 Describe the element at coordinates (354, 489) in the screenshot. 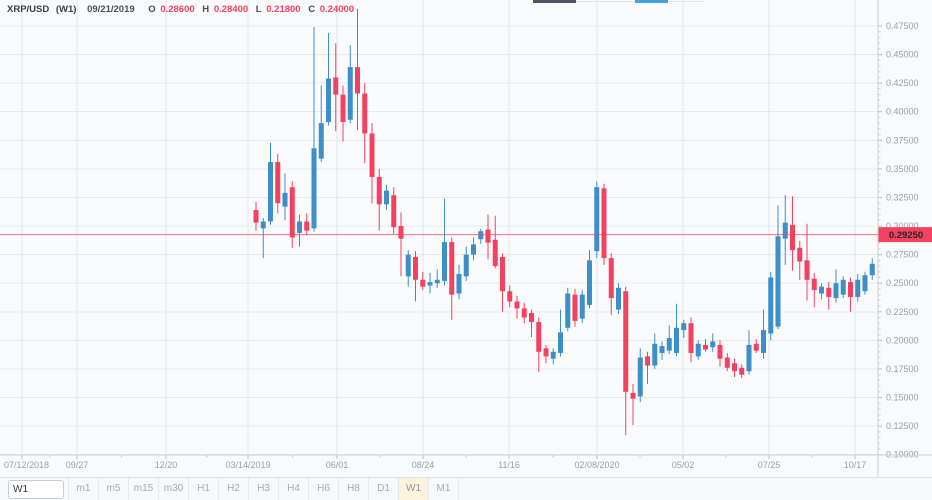

I see `timeframe-button-H8: H8` at that location.